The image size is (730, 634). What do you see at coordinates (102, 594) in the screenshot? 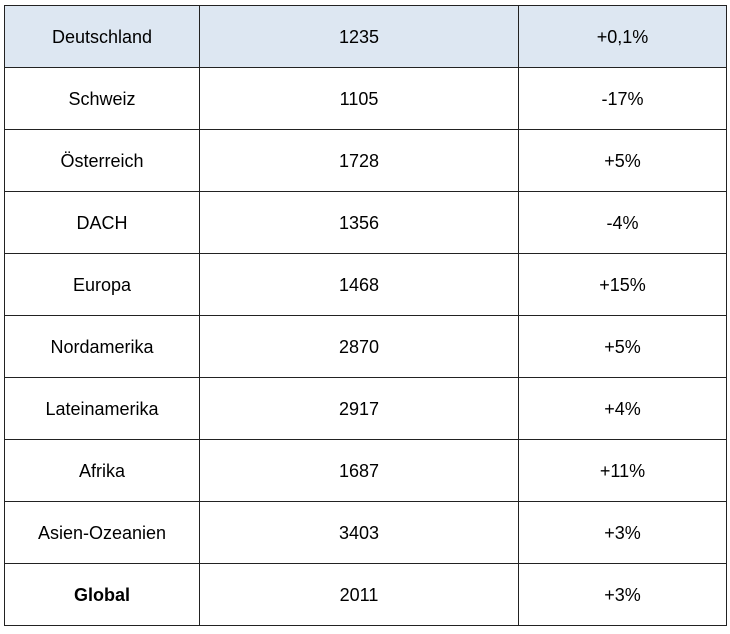
I see `region-cell: Global` at bounding box center [102, 594].